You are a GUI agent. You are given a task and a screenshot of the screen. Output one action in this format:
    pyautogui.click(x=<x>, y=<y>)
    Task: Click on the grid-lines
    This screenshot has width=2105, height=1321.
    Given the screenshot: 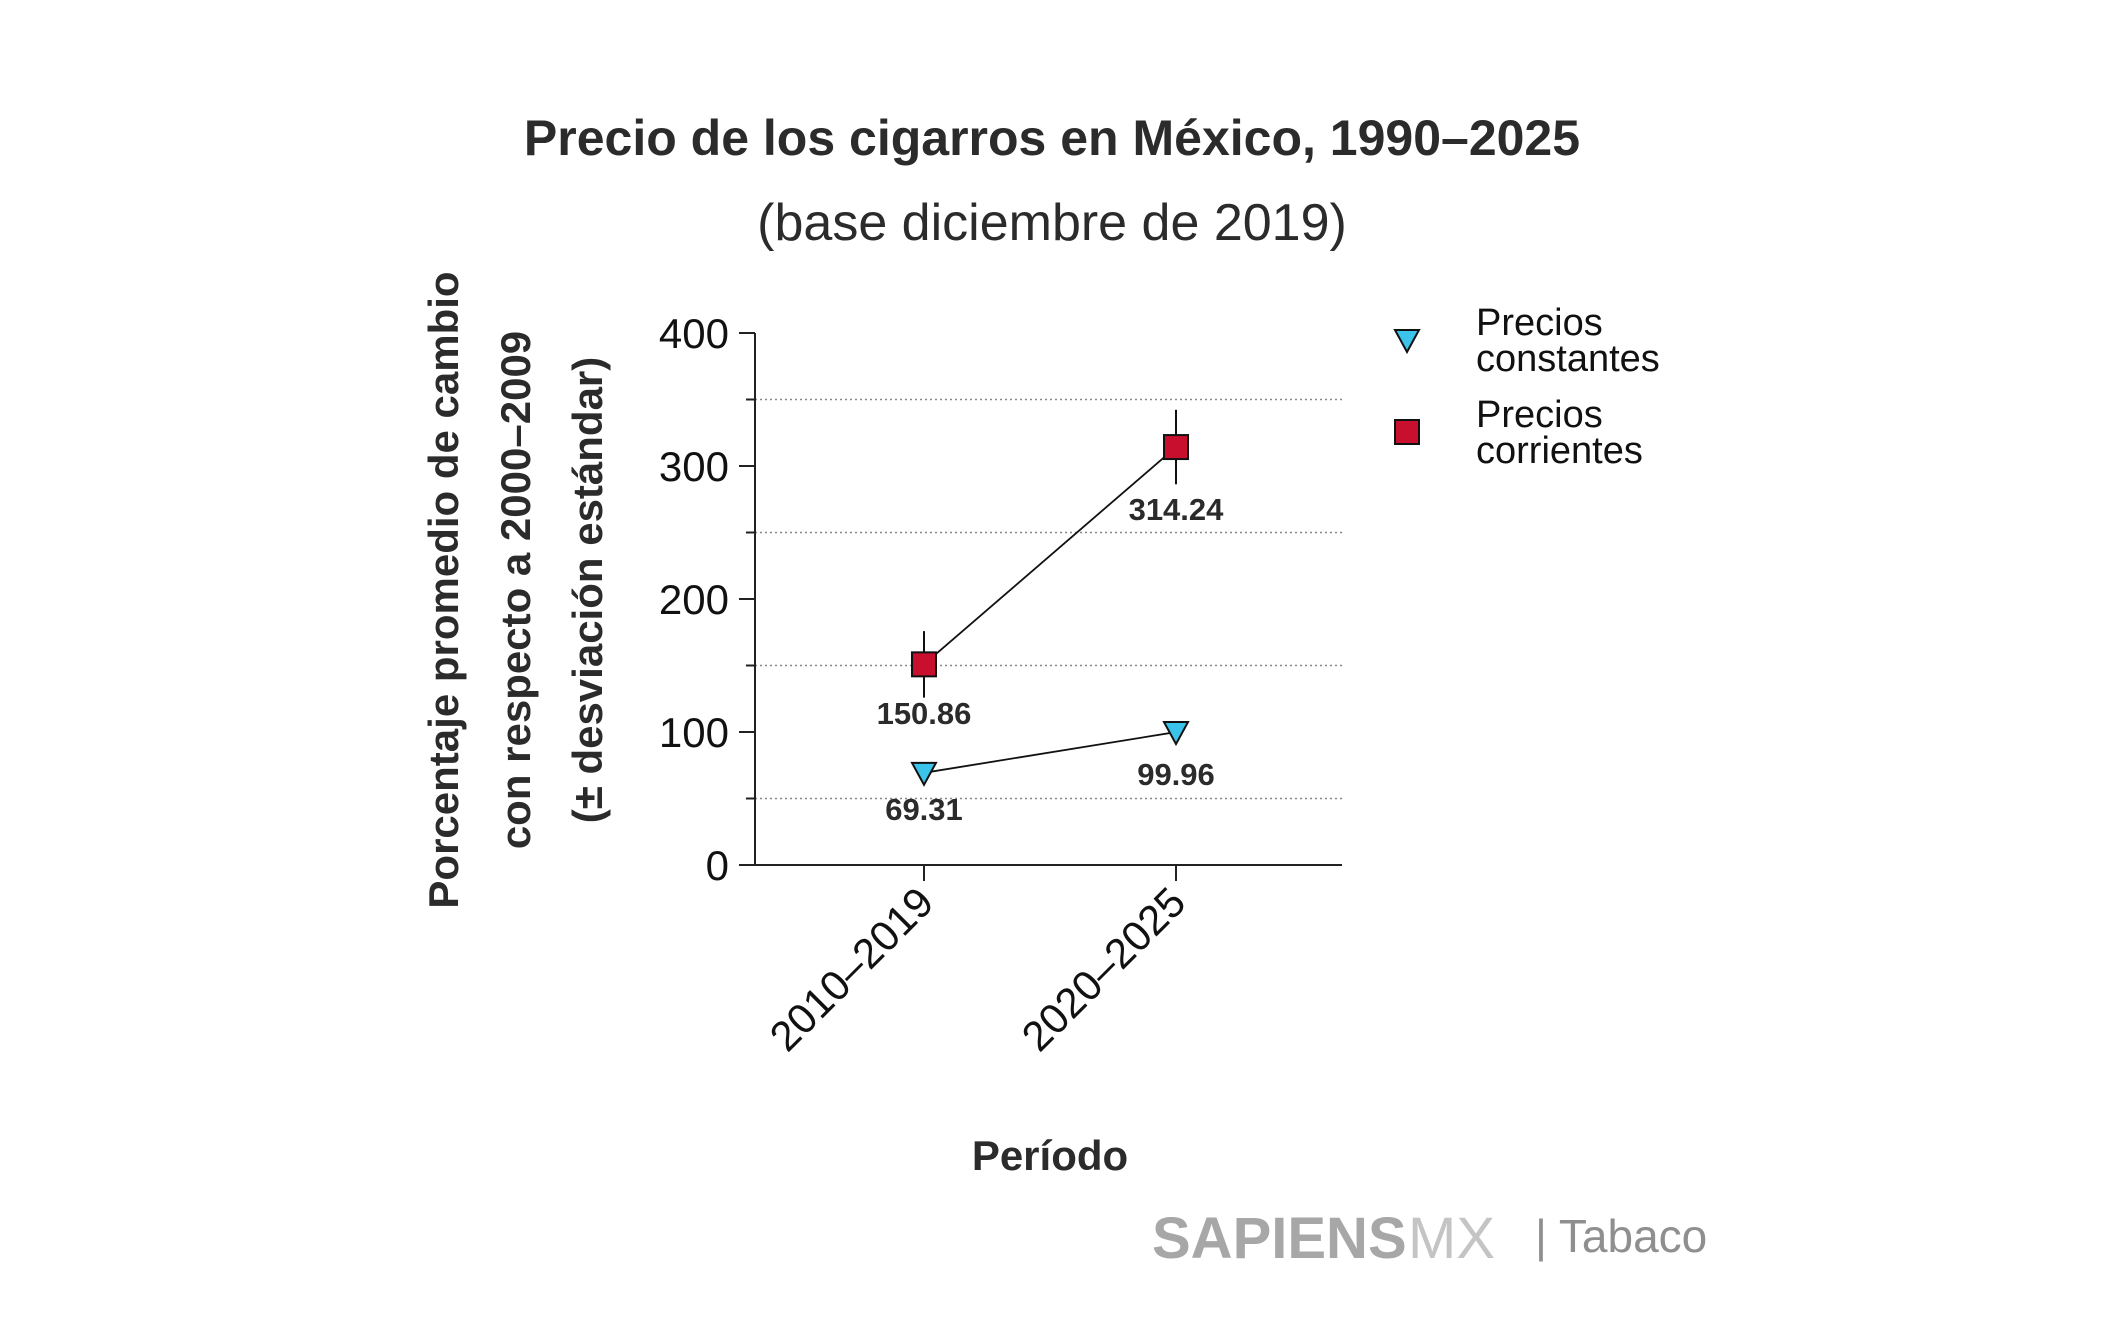 What is the action you would take?
    pyautogui.click(x=1048, y=599)
    